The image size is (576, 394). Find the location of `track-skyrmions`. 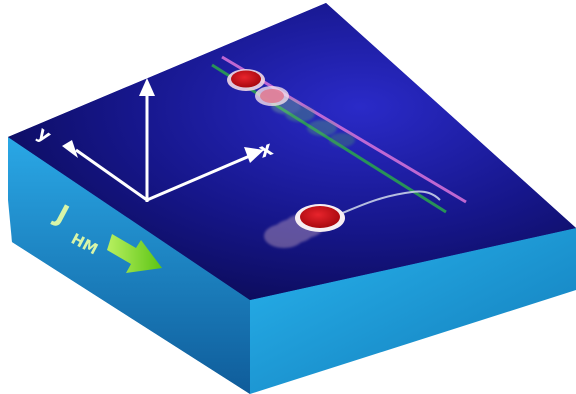

track-skyrmions is located at coordinates (258, 87).